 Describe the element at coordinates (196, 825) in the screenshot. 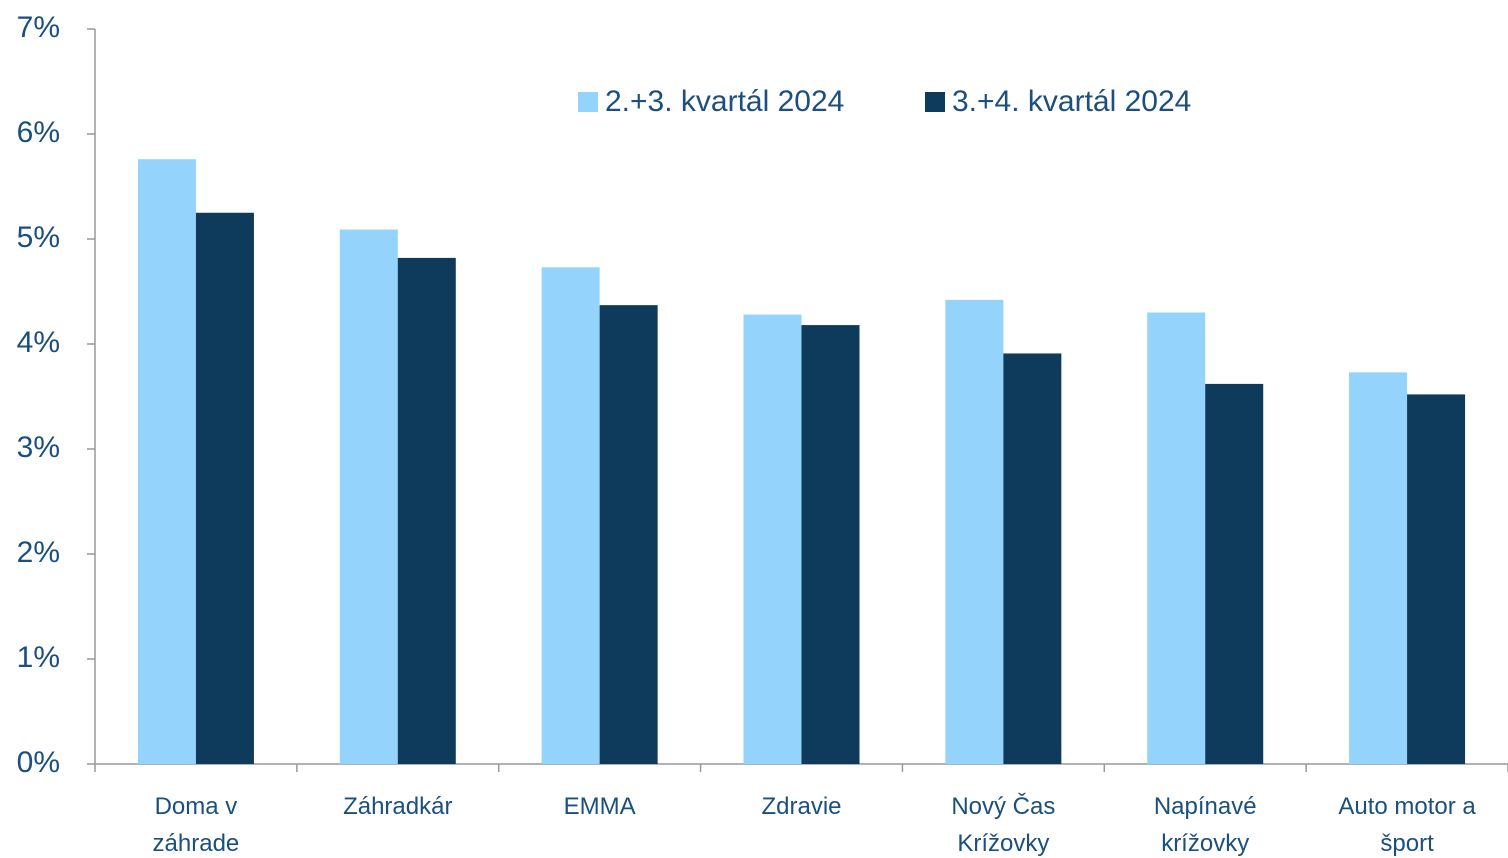

I see `x-tick-label: Doma v záhrade` at that location.